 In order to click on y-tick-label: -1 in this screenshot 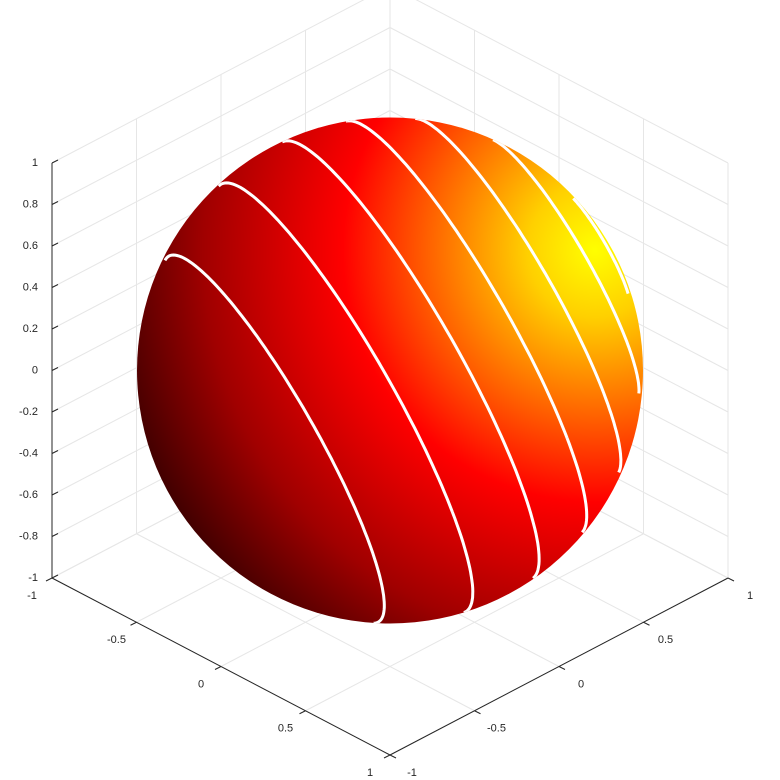, I will do `click(412, 773)`.